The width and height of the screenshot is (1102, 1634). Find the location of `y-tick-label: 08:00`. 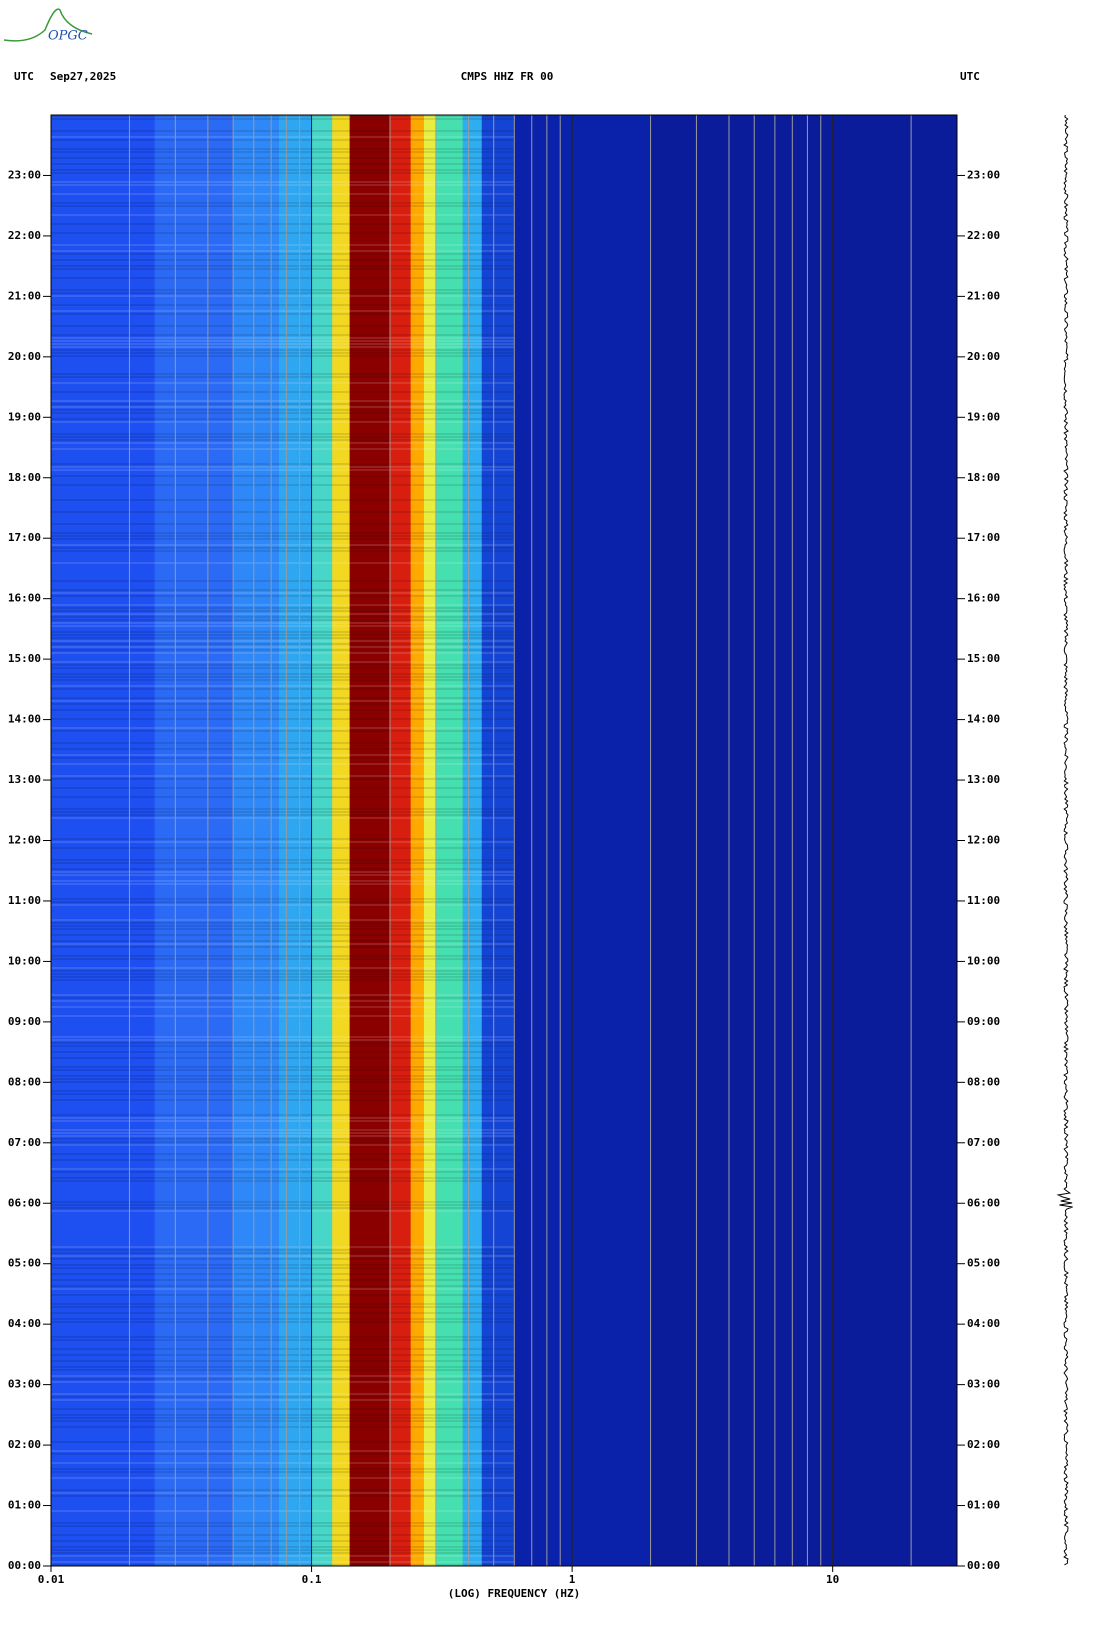

y-tick-label: 08:00 is located at coordinates (24, 1081).